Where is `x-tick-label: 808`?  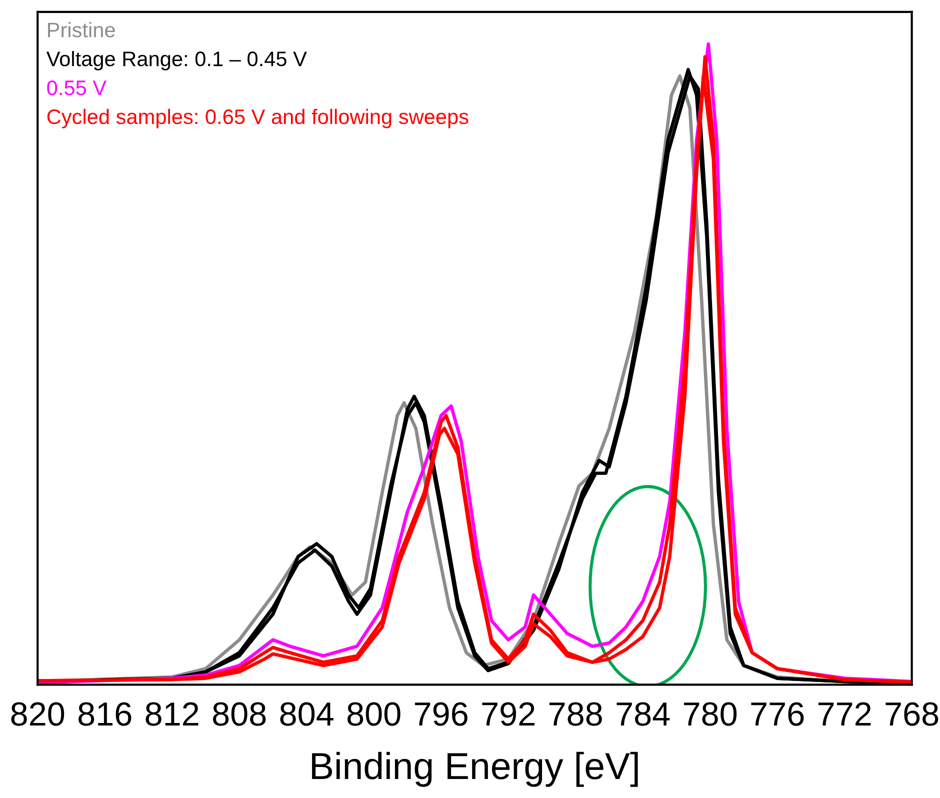 x-tick-label: 808 is located at coordinates (239, 714).